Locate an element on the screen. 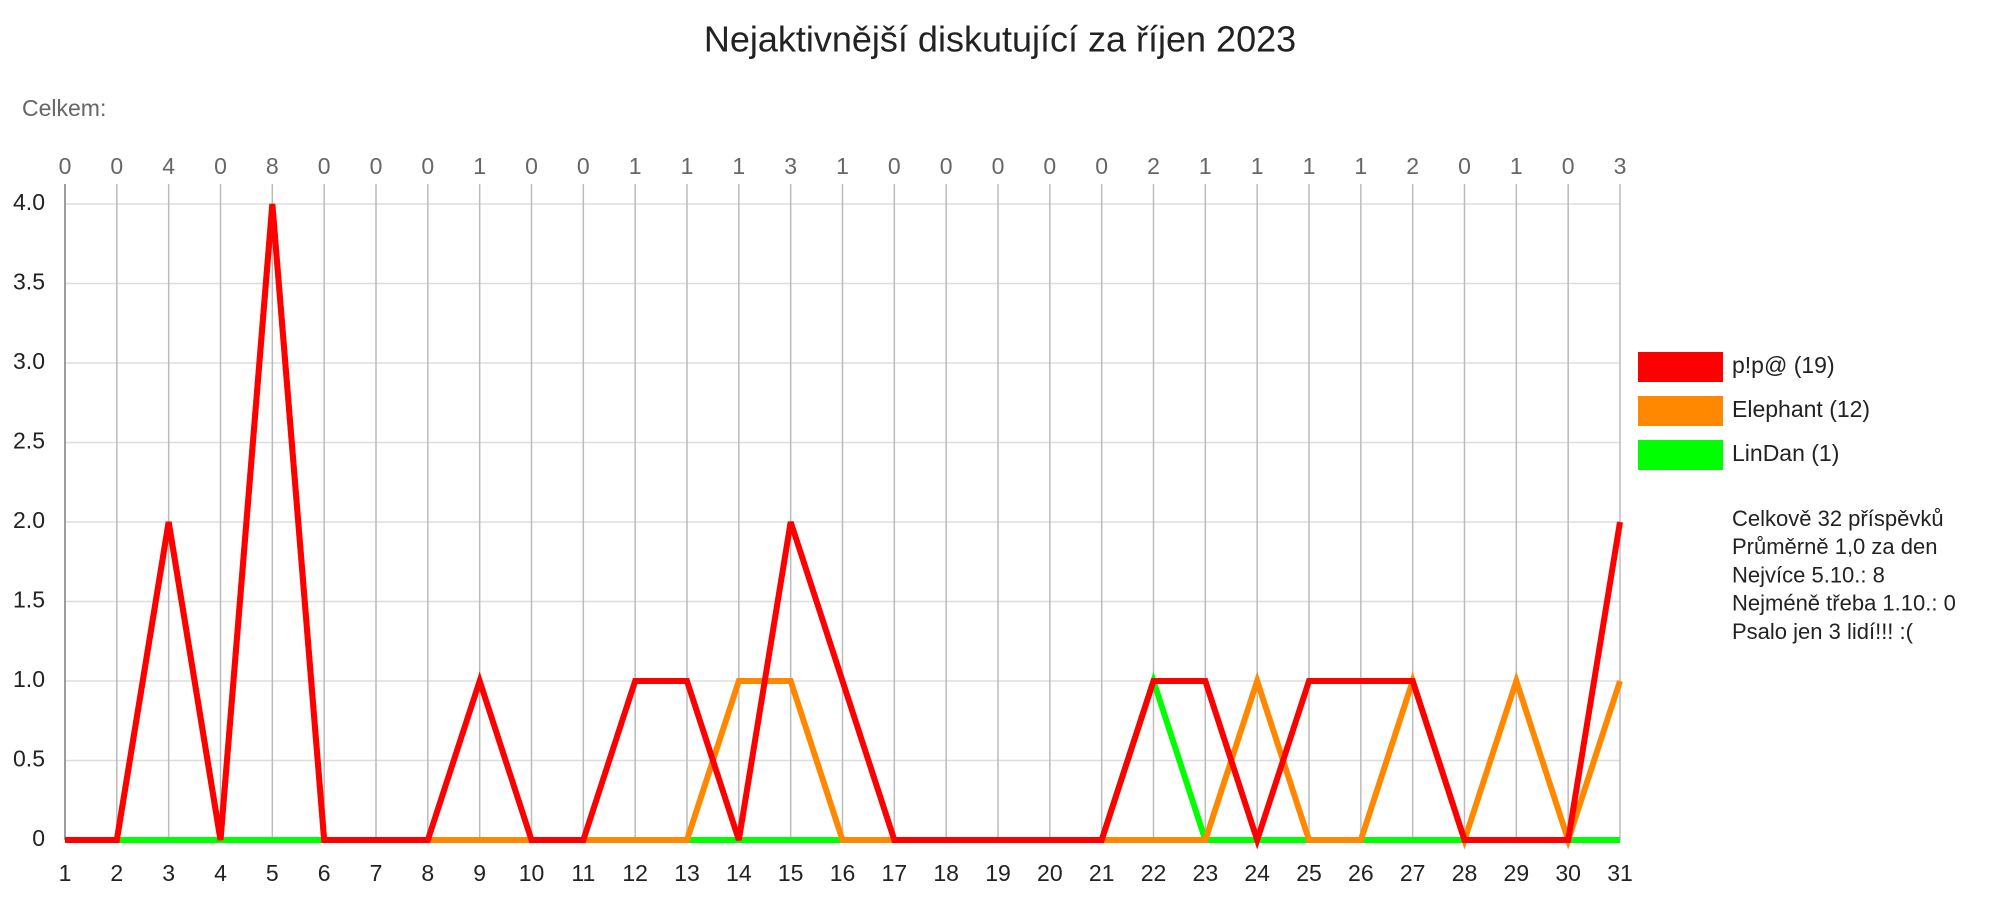 The width and height of the screenshot is (2000, 900). x-tick-label: 23 is located at coordinates (1206, 873).